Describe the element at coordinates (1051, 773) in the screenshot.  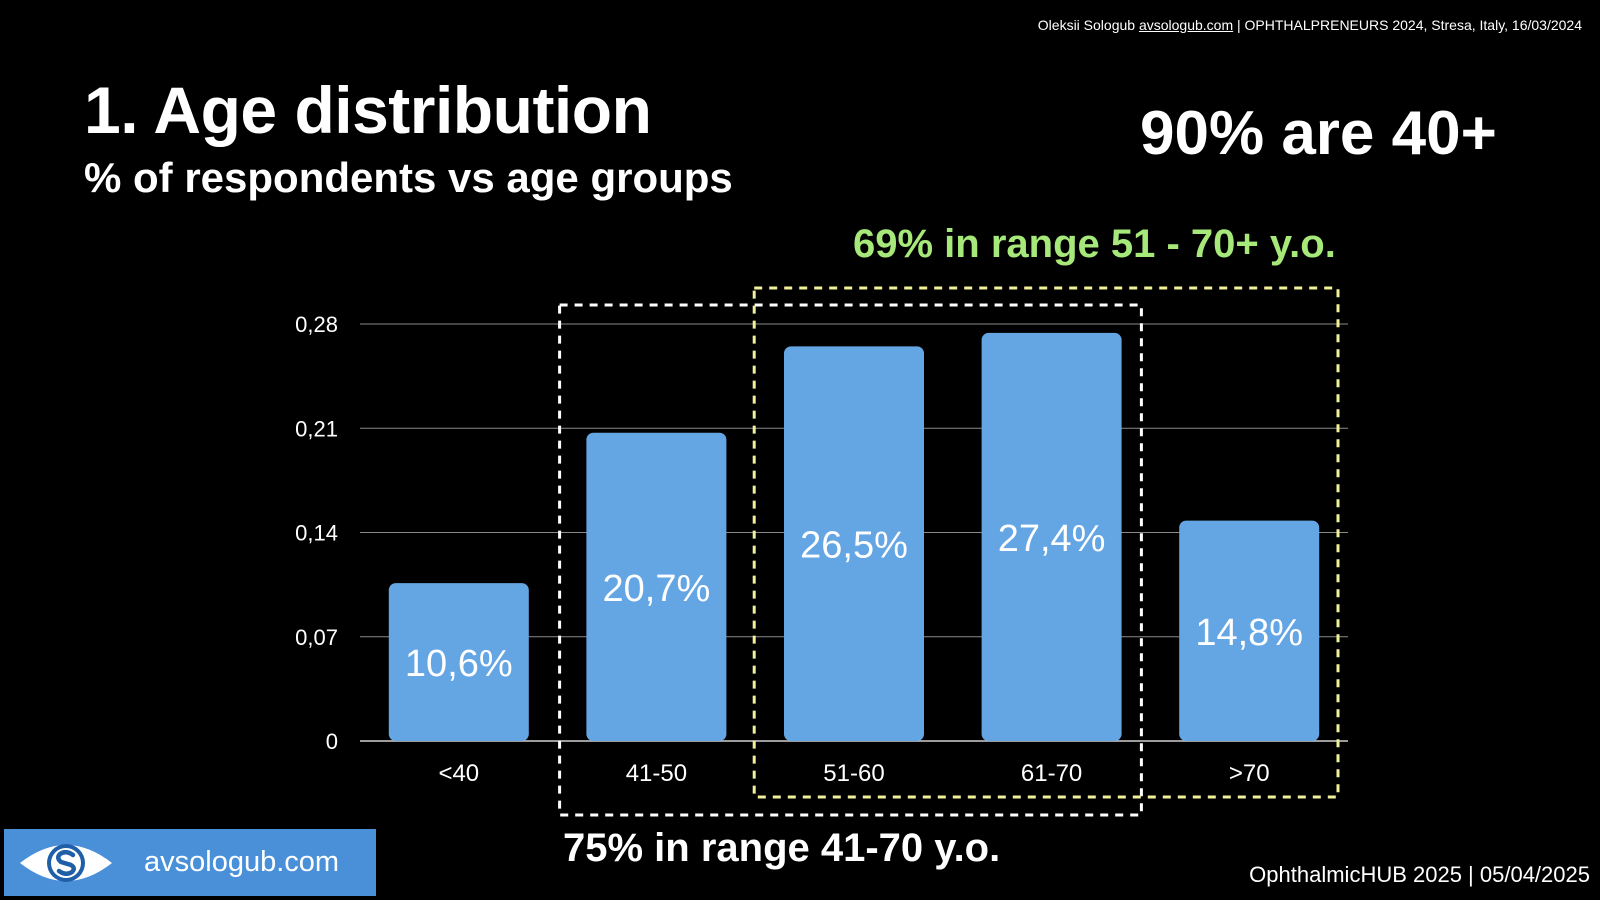
I see `x-tick-label: 61-70` at that location.